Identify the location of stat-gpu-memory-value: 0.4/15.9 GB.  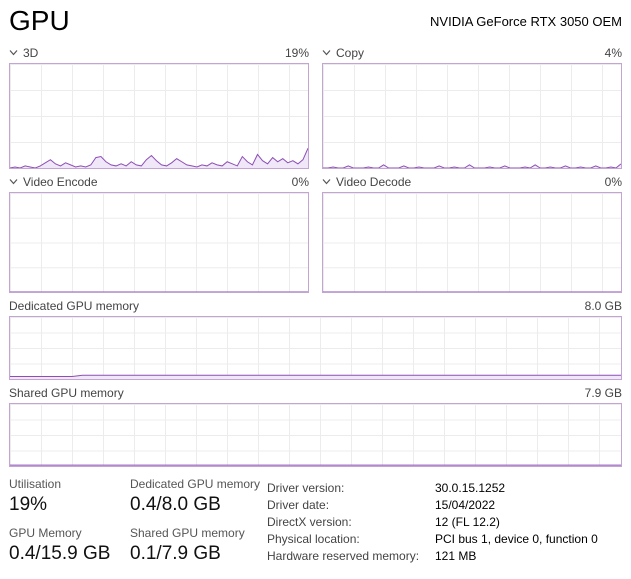
(60, 553).